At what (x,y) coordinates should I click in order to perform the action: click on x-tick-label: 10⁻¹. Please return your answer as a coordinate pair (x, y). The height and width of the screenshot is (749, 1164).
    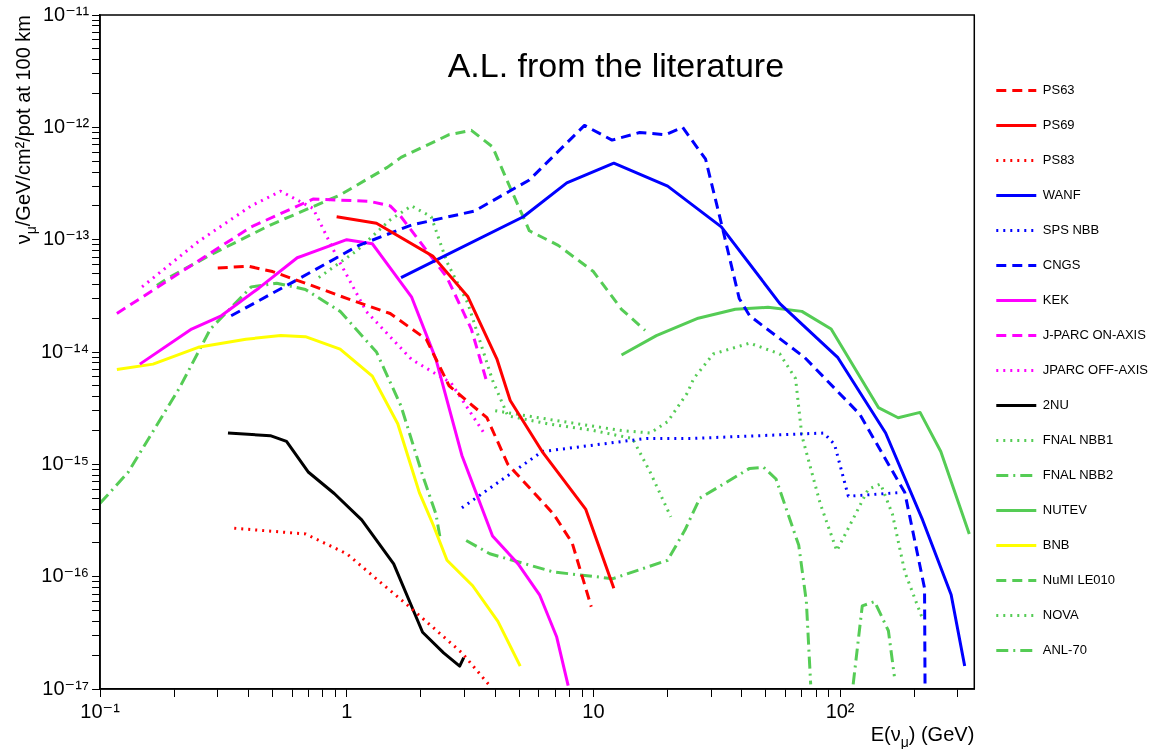
    Looking at the image, I should click on (100, 710).